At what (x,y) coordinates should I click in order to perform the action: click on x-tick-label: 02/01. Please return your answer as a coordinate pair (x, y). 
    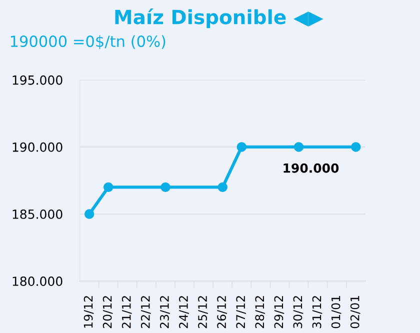
    Looking at the image, I should click on (355, 312).